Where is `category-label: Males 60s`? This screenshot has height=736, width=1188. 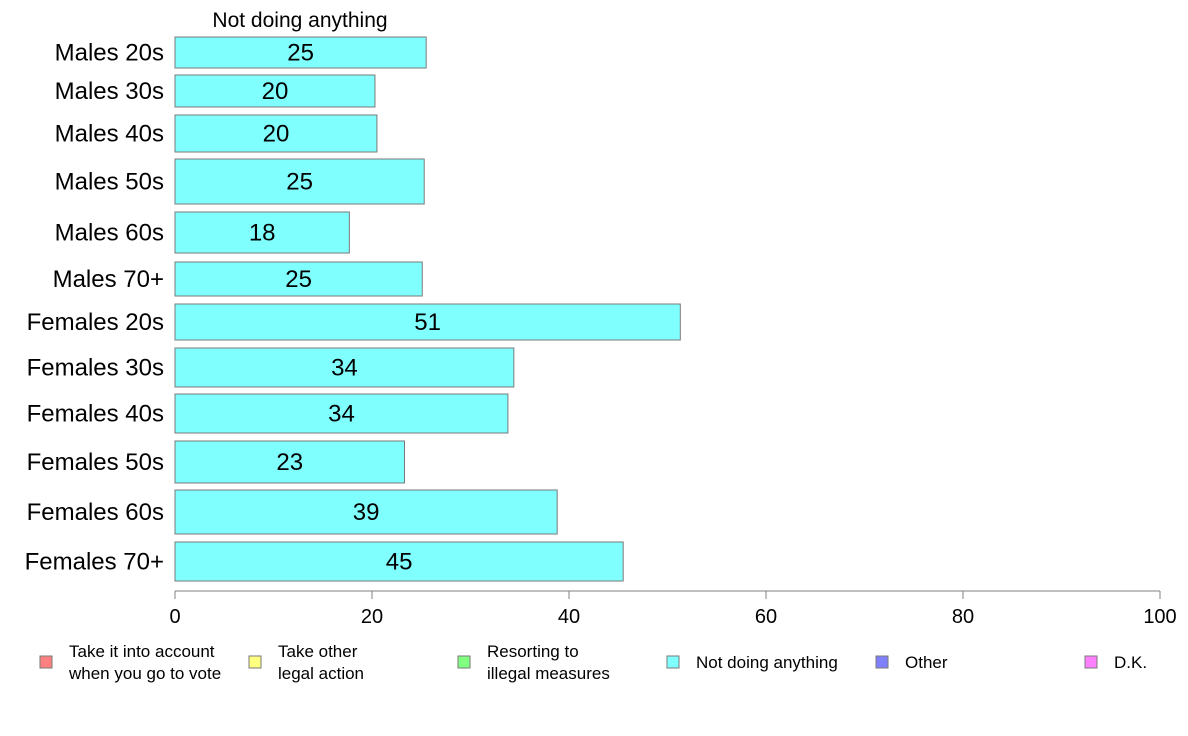 category-label: Males 60s is located at coordinates (109, 233).